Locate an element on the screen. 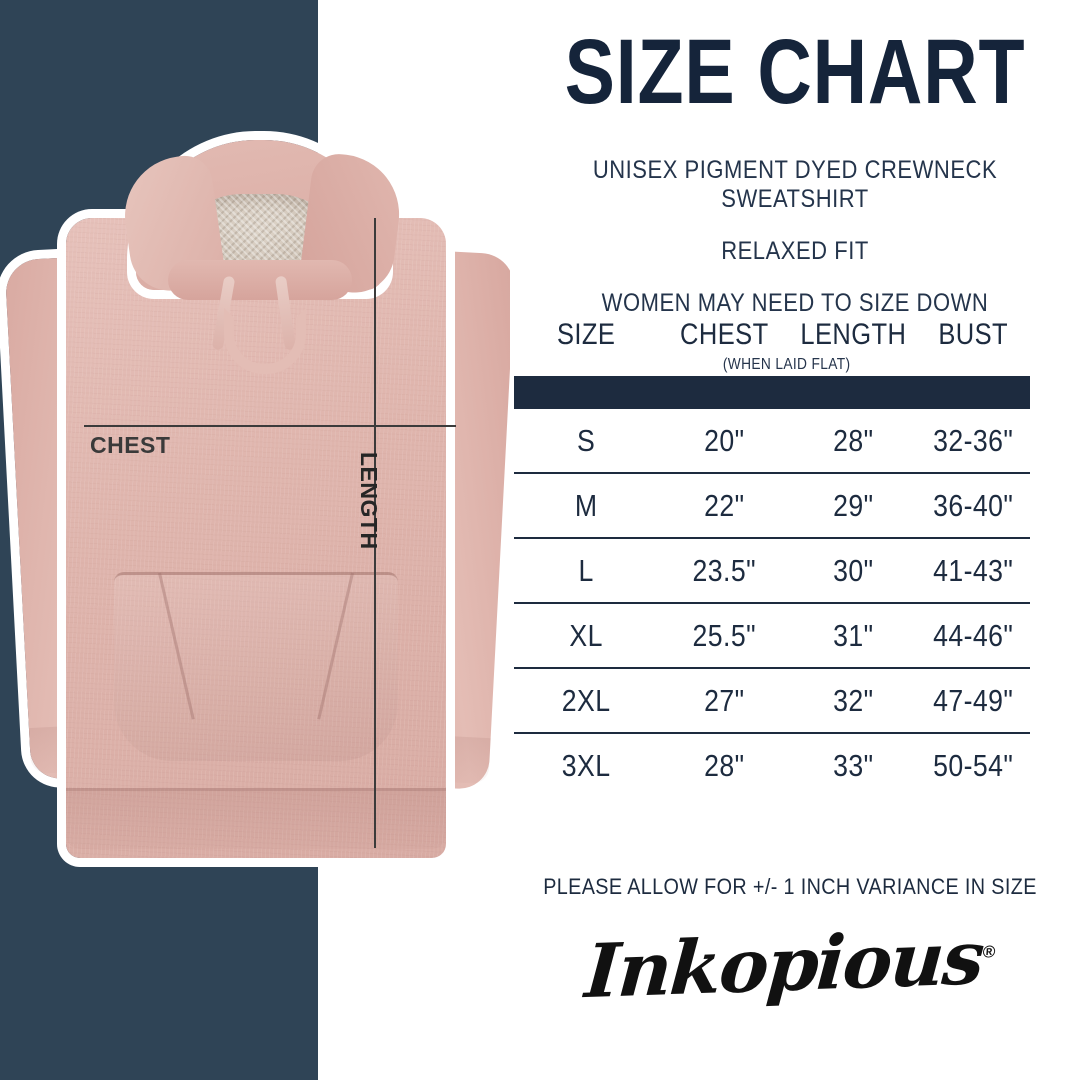 This screenshot has width=1080, height=1080. subtitle-fit: RELAXED FIT is located at coordinates (795, 251).